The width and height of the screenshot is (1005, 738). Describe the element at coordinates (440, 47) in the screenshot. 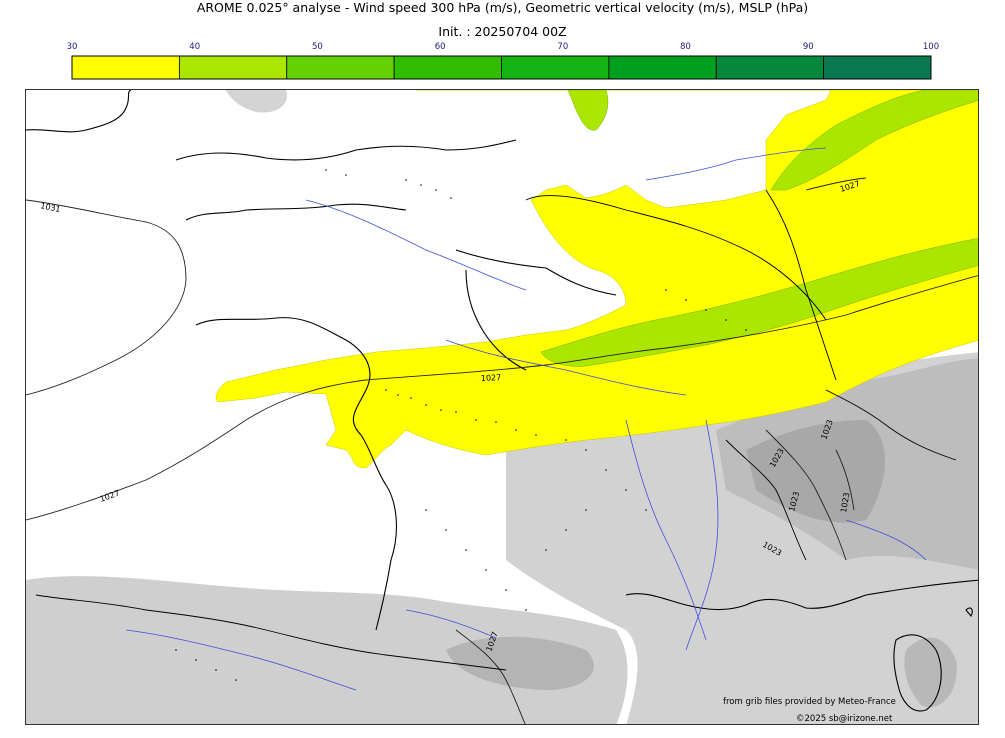

I see `colorbar-tick-label: 60` at that location.